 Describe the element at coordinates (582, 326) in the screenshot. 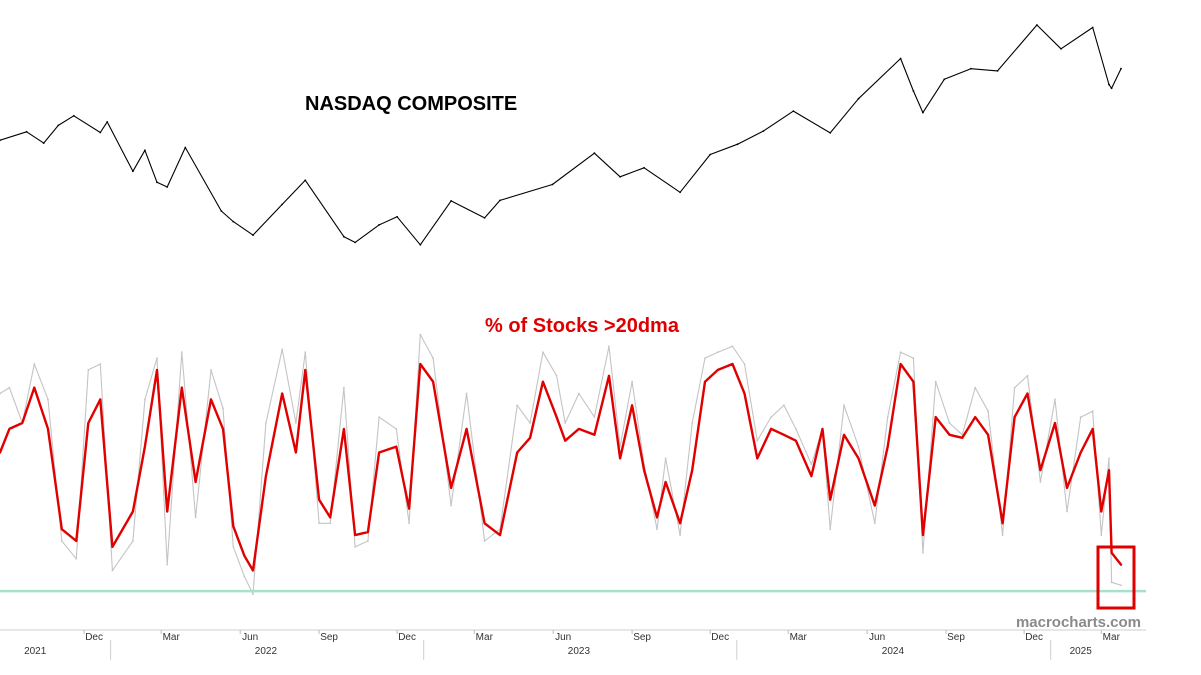

I see `lower-chart-title: % of Stocks >20dma` at that location.